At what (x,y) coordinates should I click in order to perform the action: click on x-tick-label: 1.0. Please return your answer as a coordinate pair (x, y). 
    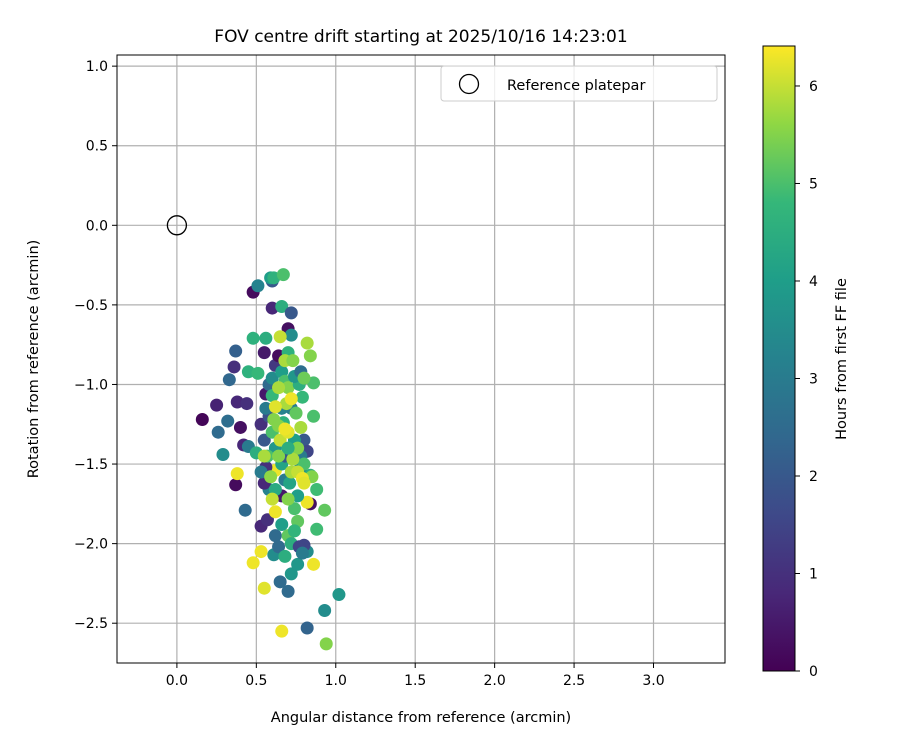
    Looking at the image, I should click on (336, 681).